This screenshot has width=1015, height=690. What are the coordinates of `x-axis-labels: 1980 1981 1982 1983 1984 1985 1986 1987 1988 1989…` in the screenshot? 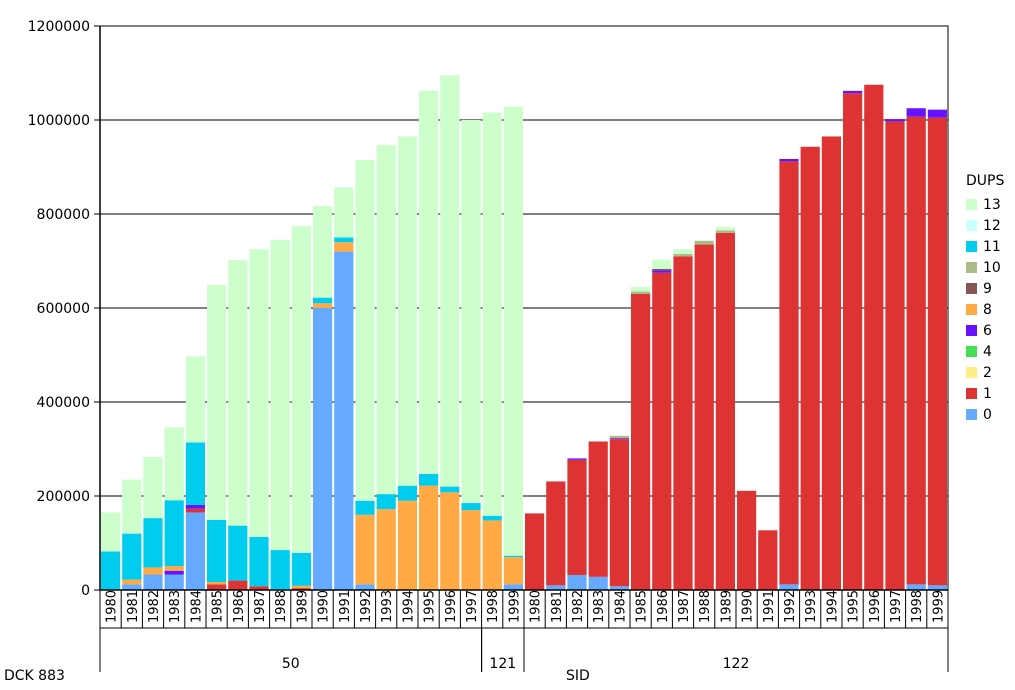 It's located at (524, 609).